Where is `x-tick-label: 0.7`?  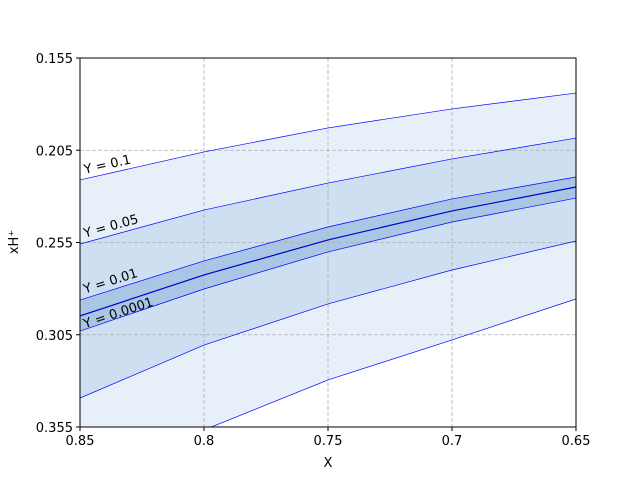
x-tick-label: 0.7 is located at coordinates (452, 441).